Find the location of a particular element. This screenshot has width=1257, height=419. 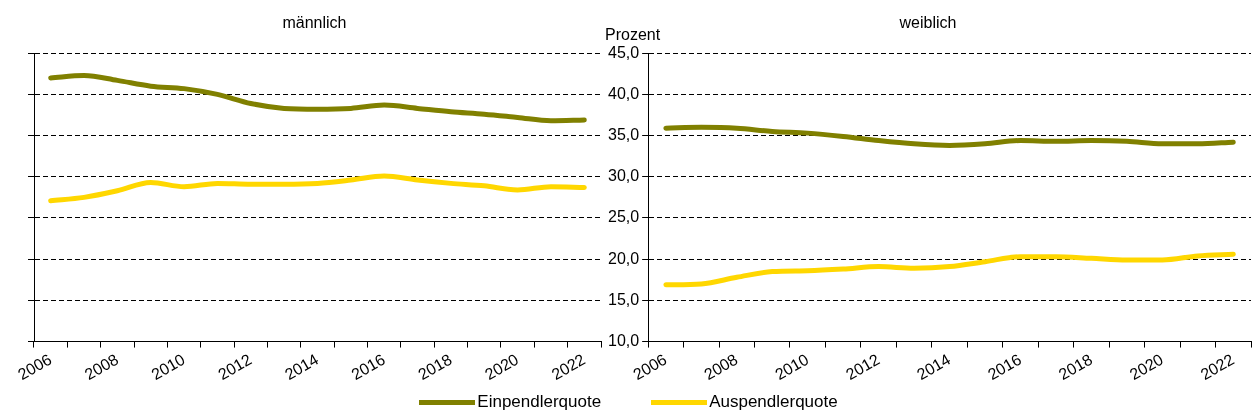

y-tick-label: 35,0 is located at coordinates (624, 134).